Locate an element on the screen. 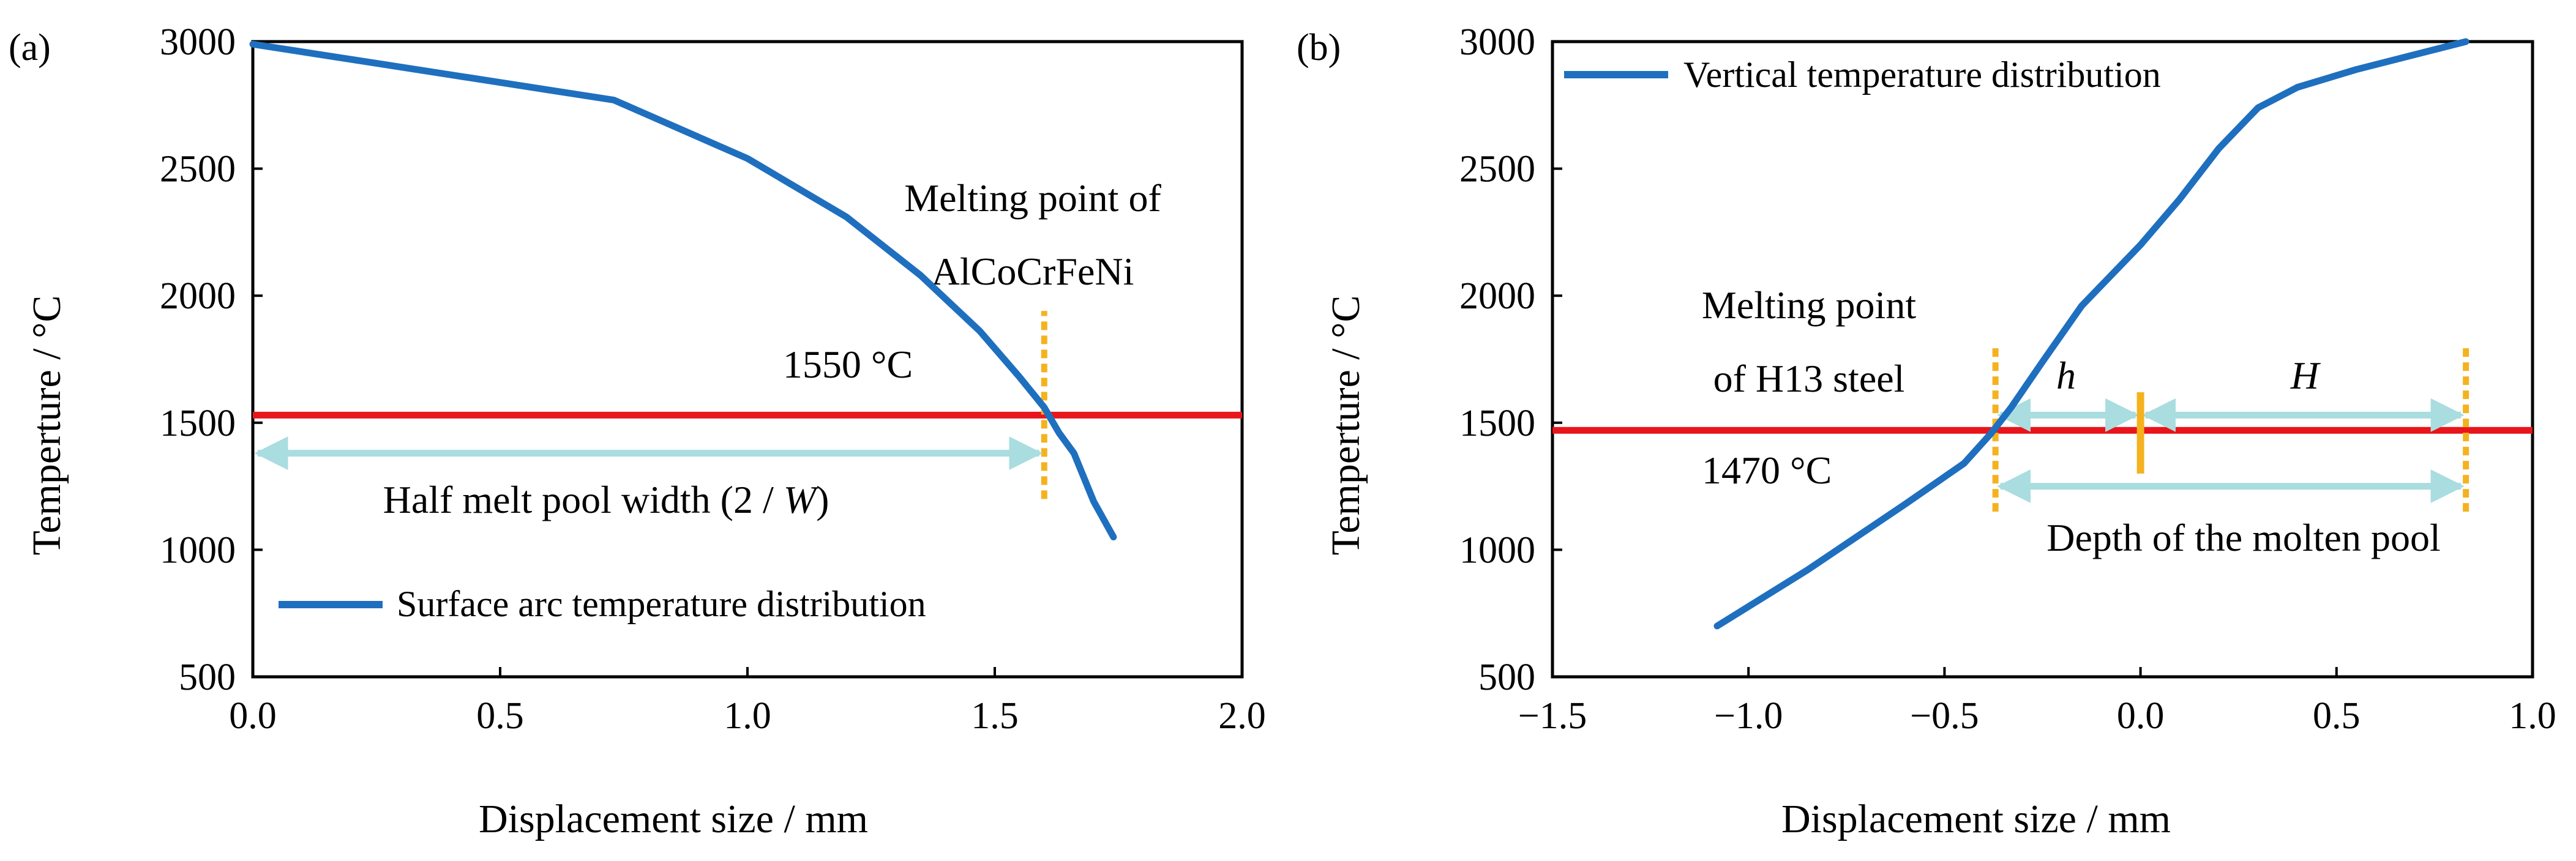  y-tick-label-b-2000: 2000 is located at coordinates (1497, 296).